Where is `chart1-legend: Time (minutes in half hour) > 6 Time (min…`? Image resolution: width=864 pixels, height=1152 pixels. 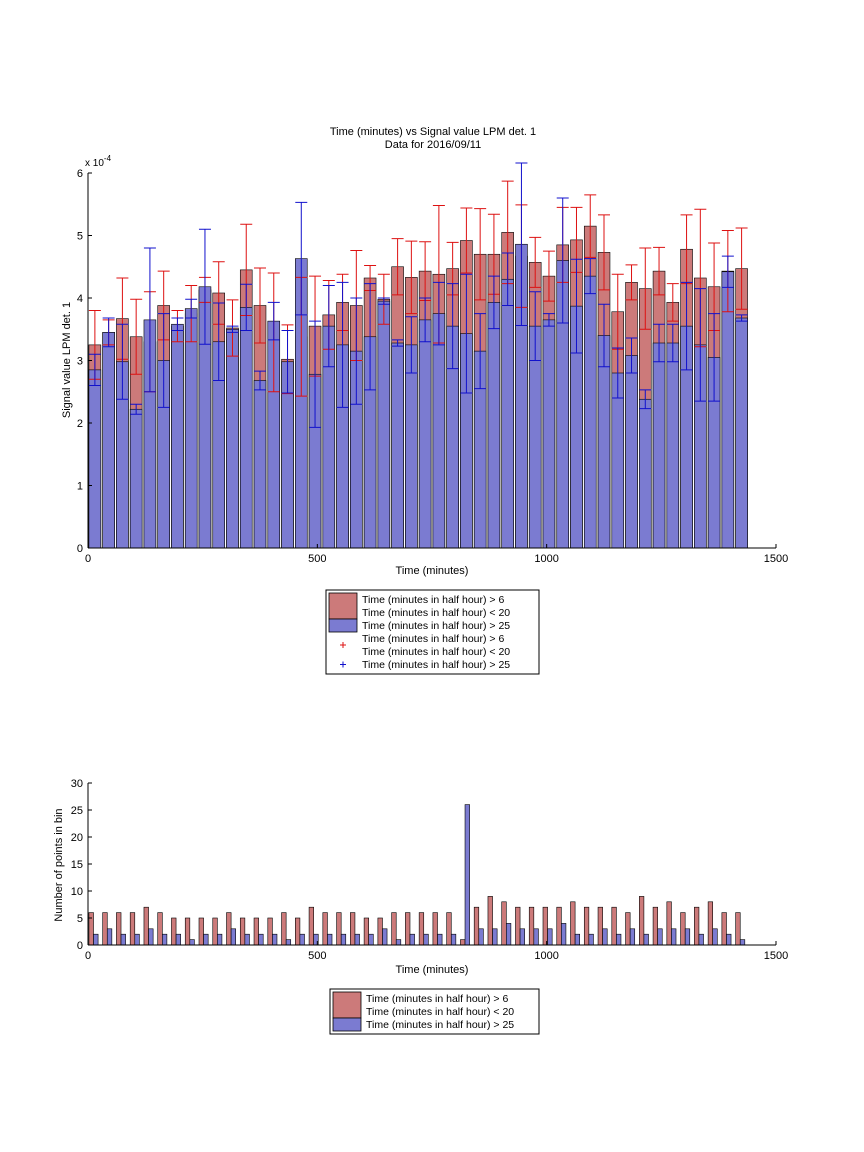 chart1-legend: Time (minutes in half hour) > 6 Time (min… is located at coordinates (432, 632).